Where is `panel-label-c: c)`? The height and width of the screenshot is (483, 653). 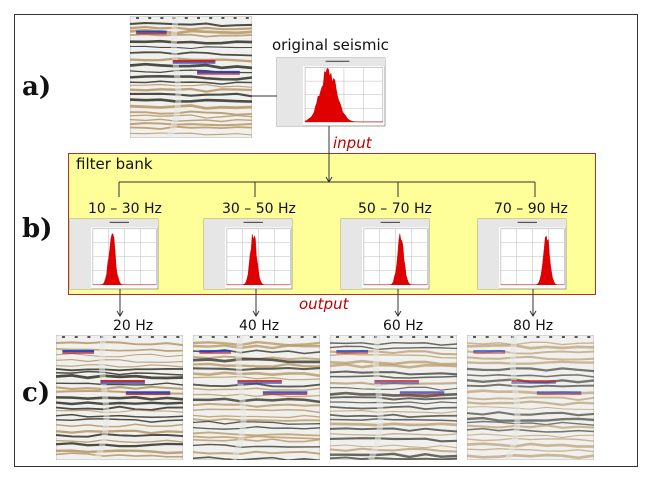
panel-label-c: c) is located at coordinates (36, 393).